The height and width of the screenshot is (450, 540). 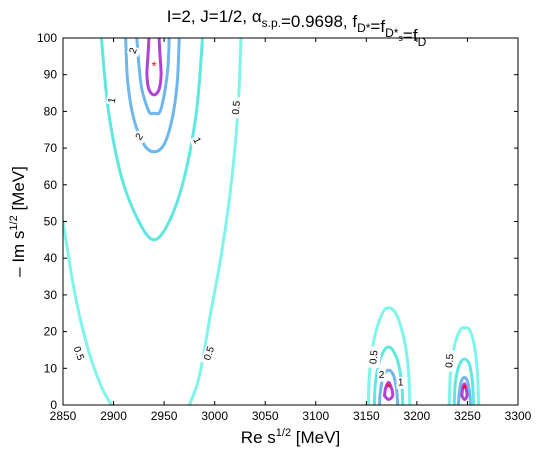 I want to click on pole-marker-1: *, so click(x=388, y=387).